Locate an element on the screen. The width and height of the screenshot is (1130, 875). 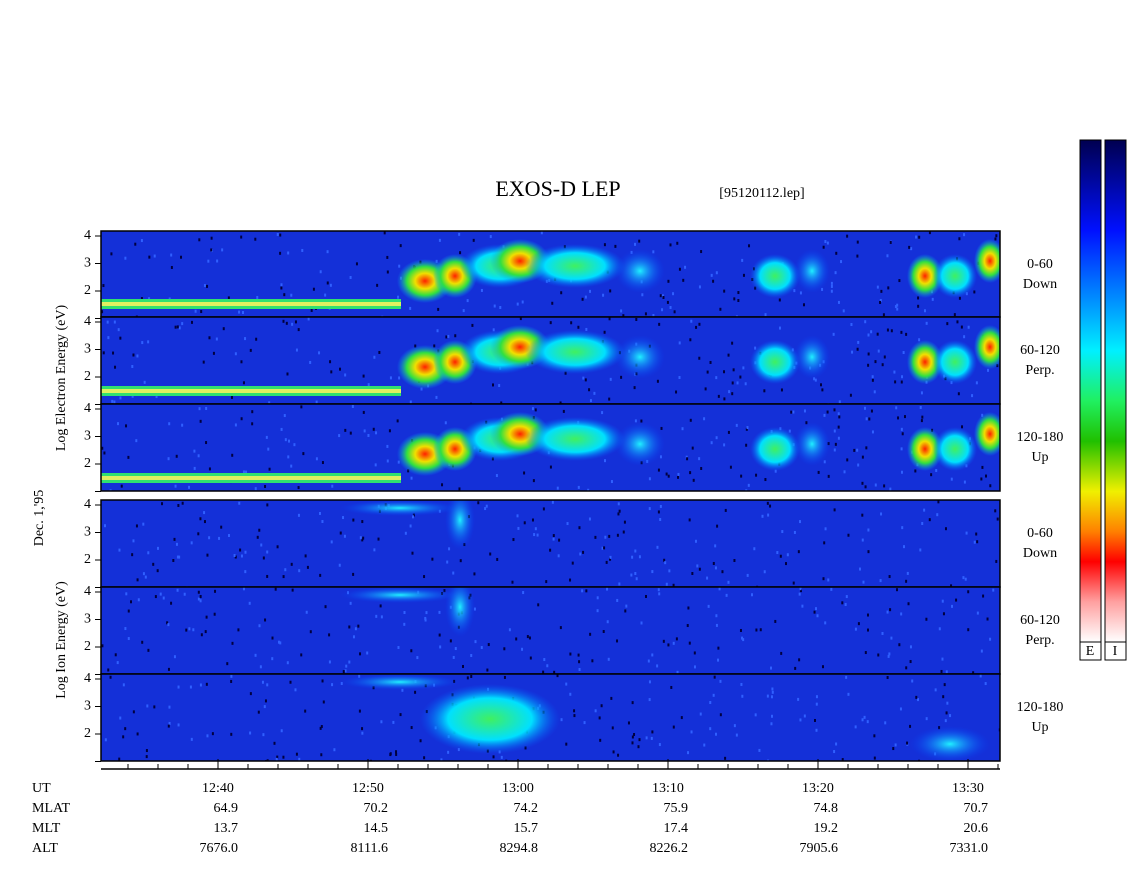
colorbar is located at coordinates (1090, 391).